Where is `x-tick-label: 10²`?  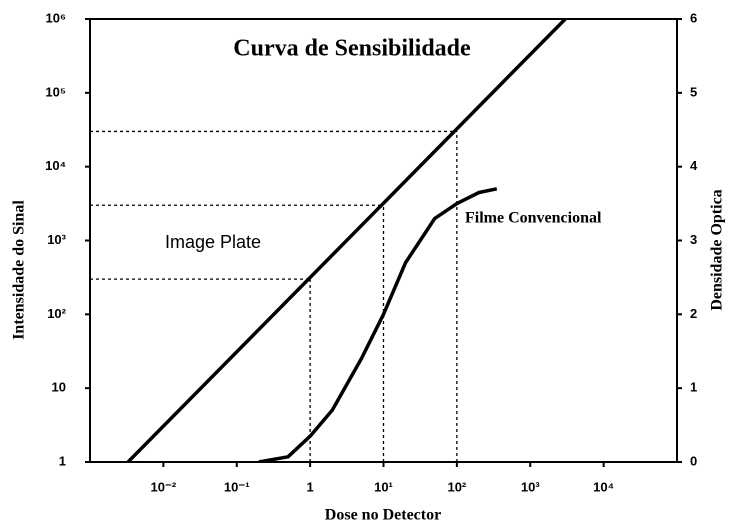 x-tick-label: 10² is located at coordinates (456, 486).